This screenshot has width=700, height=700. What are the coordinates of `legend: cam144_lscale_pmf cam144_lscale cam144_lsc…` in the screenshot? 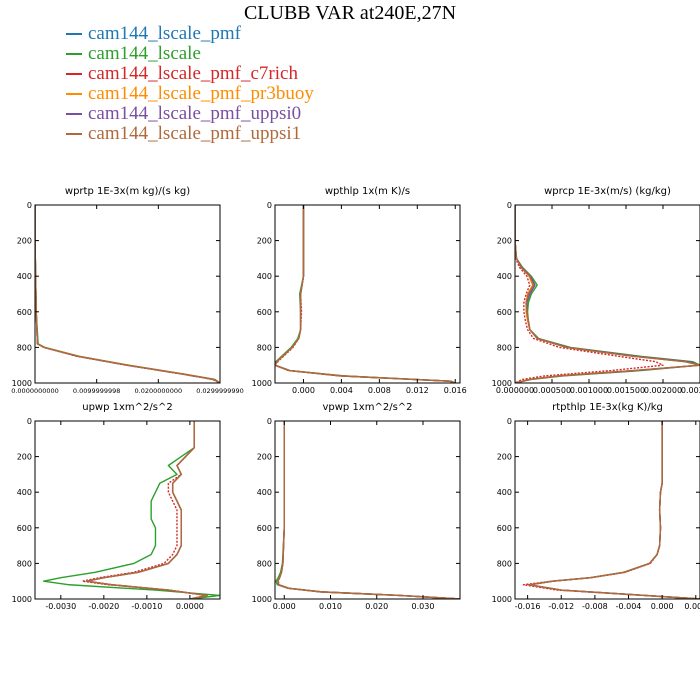 It's located at (190, 83).